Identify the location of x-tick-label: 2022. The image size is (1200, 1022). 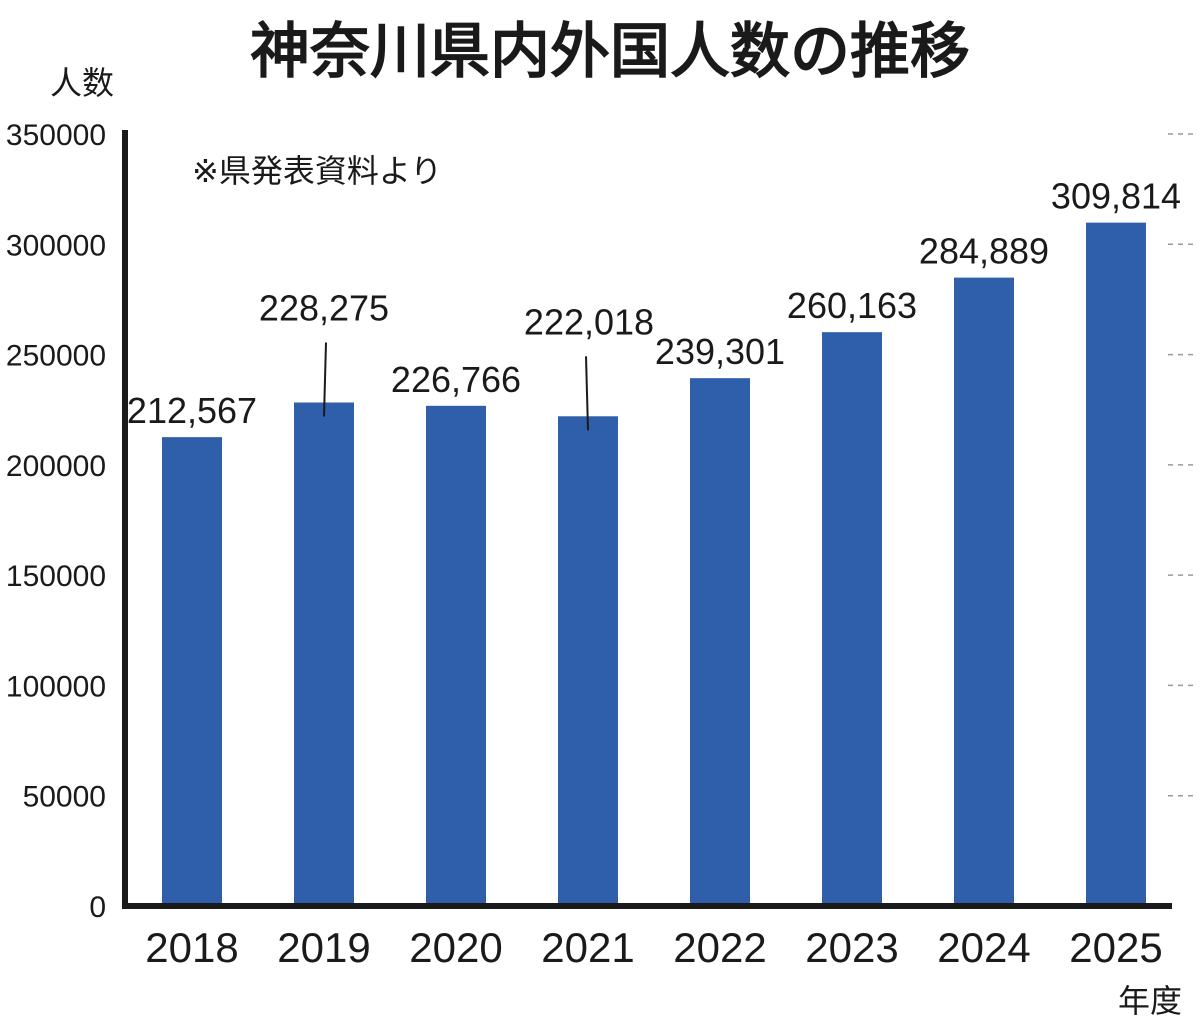
(719, 947).